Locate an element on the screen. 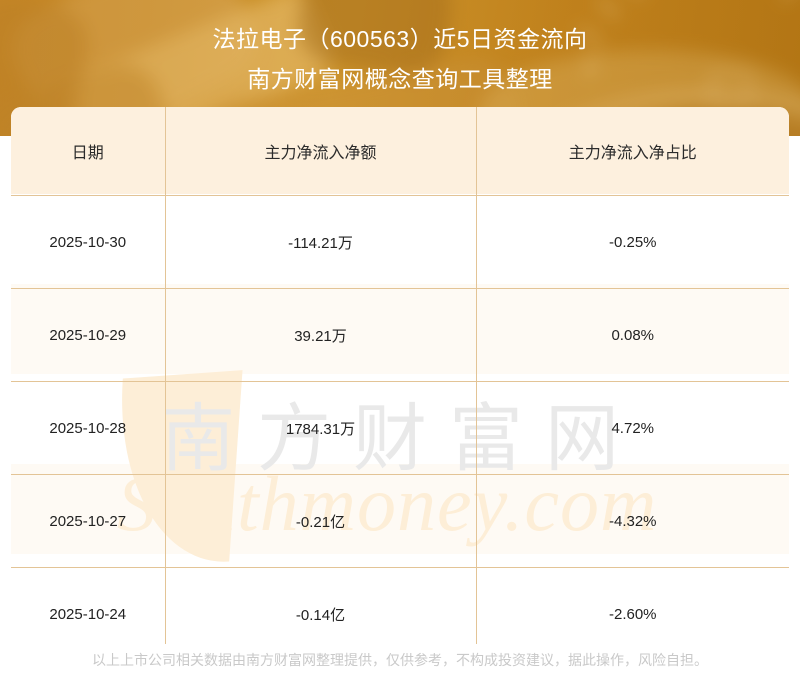 Image resolution: width=800 pixels, height=690 pixels. banner-title-group: 法拉电子（600563）近5日资金流向 南方财富网概念查询工具整理 is located at coordinates (400, 48).